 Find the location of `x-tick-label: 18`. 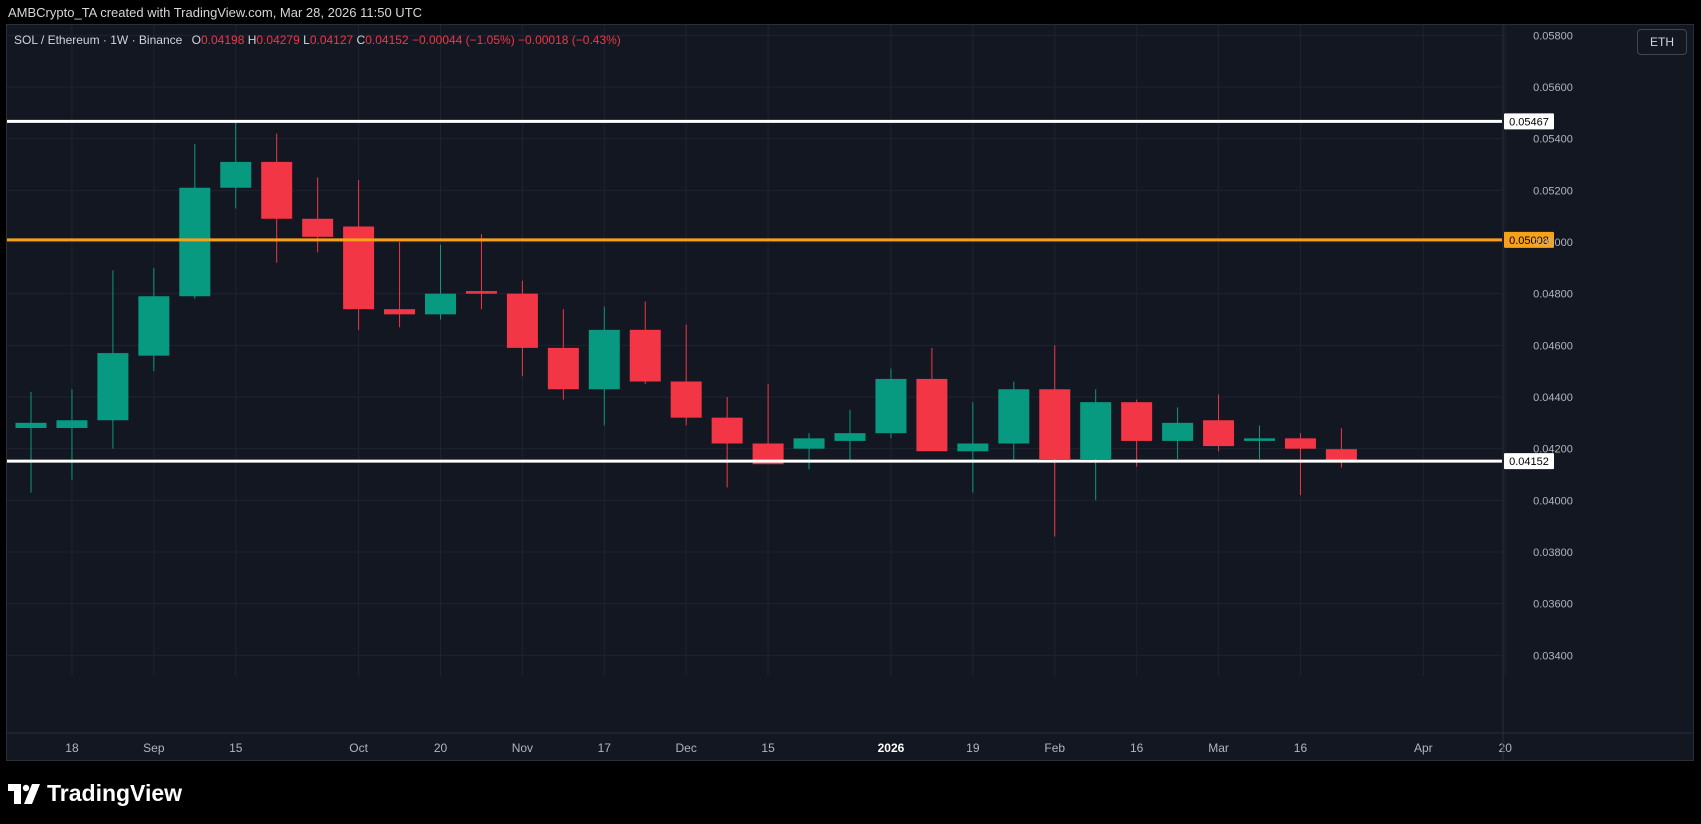

x-tick-label: 18 is located at coordinates (72, 748).